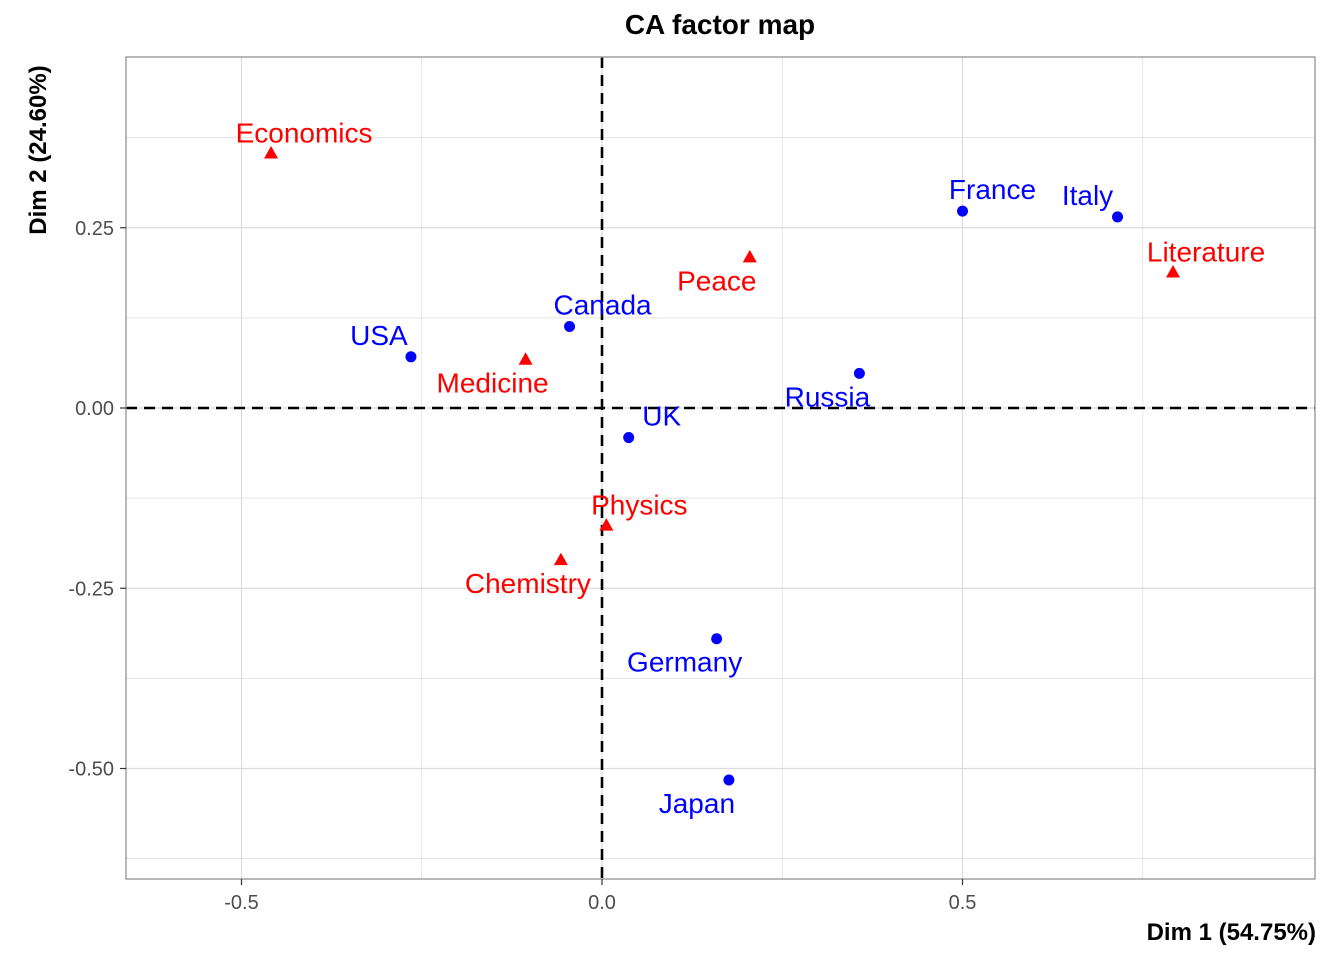  I want to click on point-france, so click(962, 211).